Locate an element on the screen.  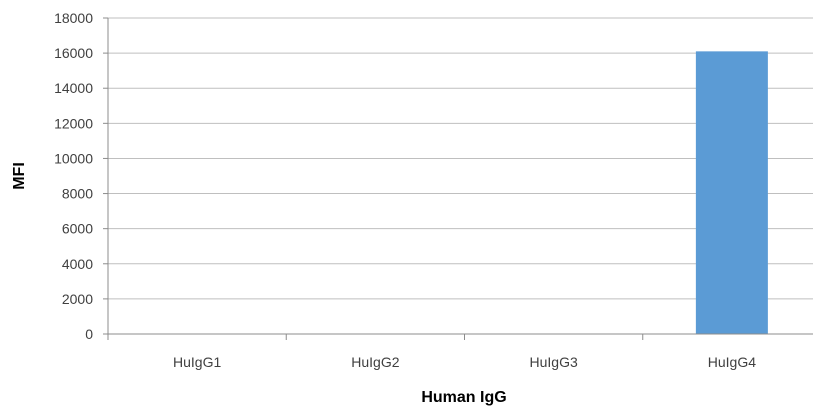
y-tick-label: 10000 is located at coordinates (73, 158).